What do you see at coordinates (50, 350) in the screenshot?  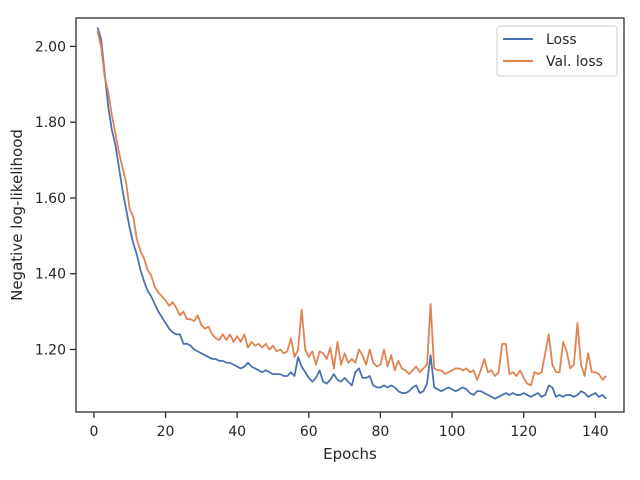 I see `y-tick-label: 1.20` at bounding box center [50, 350].